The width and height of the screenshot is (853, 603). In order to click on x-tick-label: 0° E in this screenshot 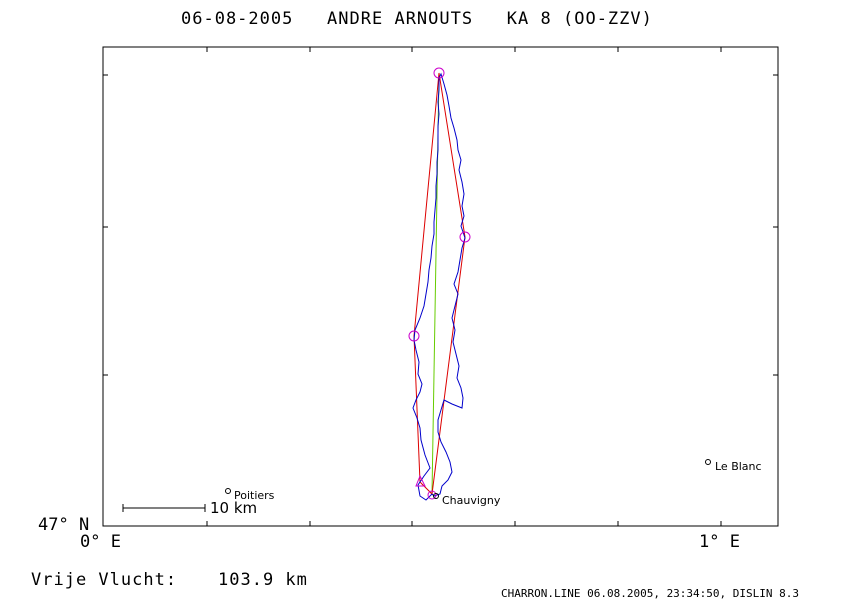, I will do `click(100, 542)`.